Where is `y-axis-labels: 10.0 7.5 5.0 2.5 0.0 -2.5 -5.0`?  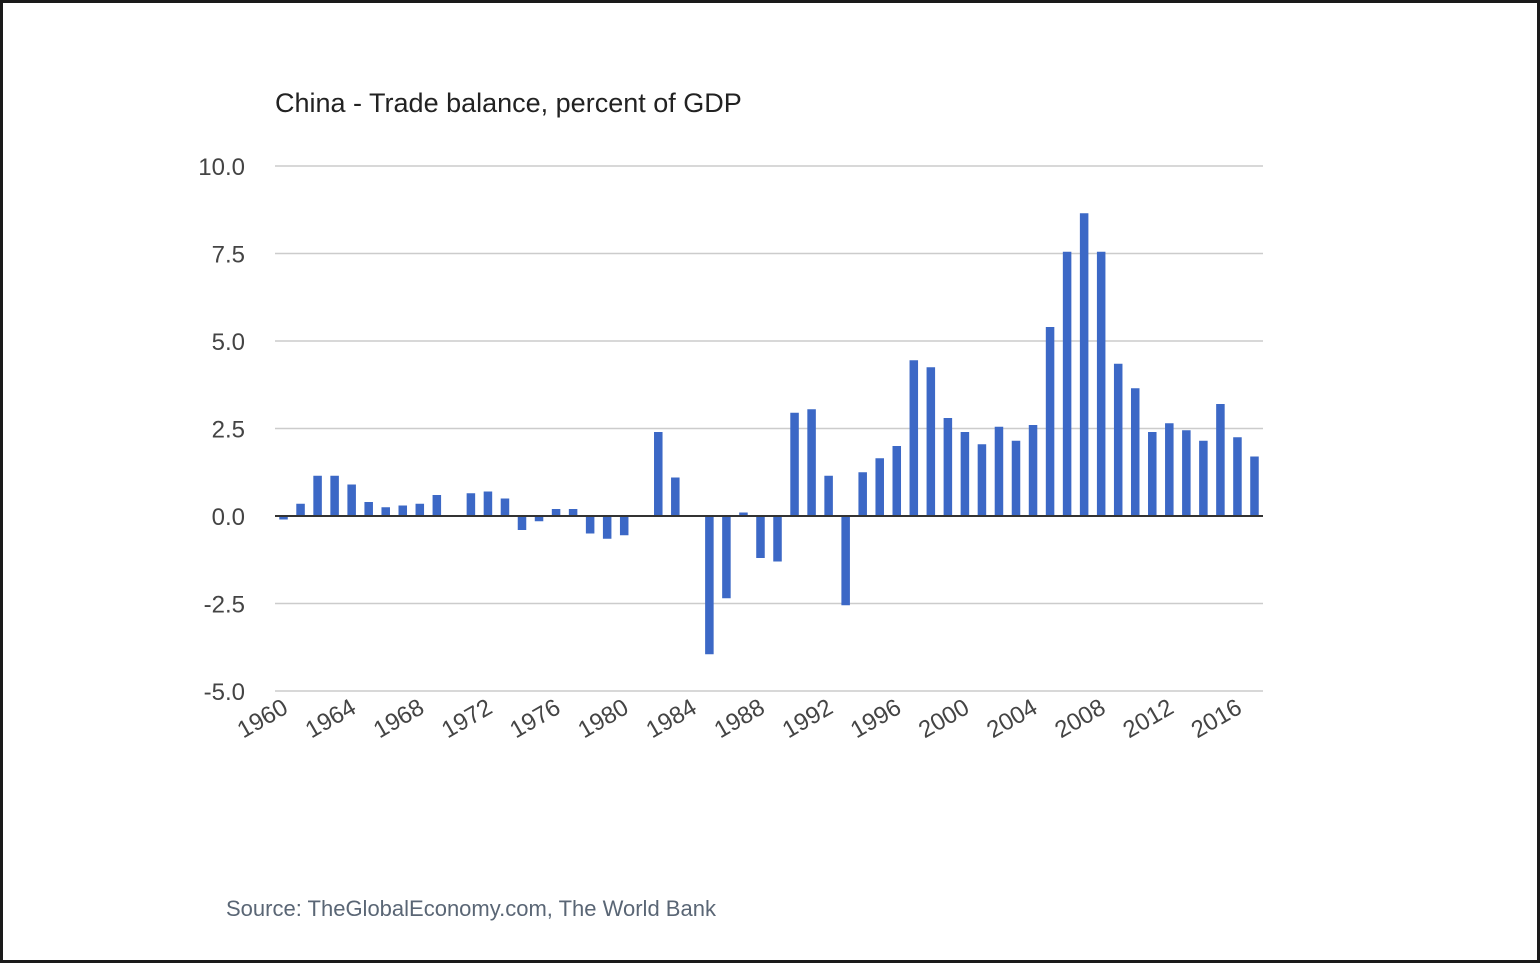
y-axis-labels: 10.0 7.5 5.0 2.5 0.0 -2.5 -5.0 is located at coordinates (221, 430).